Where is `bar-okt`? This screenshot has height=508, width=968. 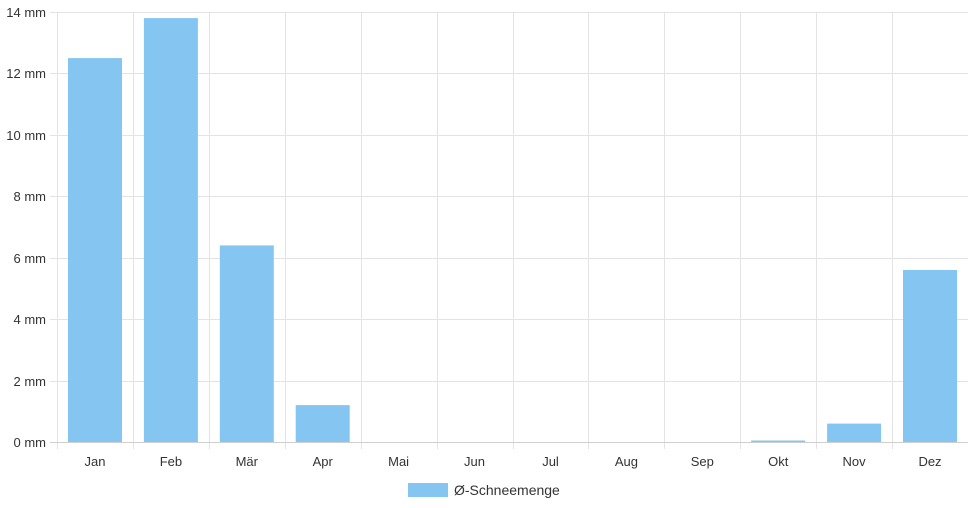
bar-okt is located at coordinates (778, 441).